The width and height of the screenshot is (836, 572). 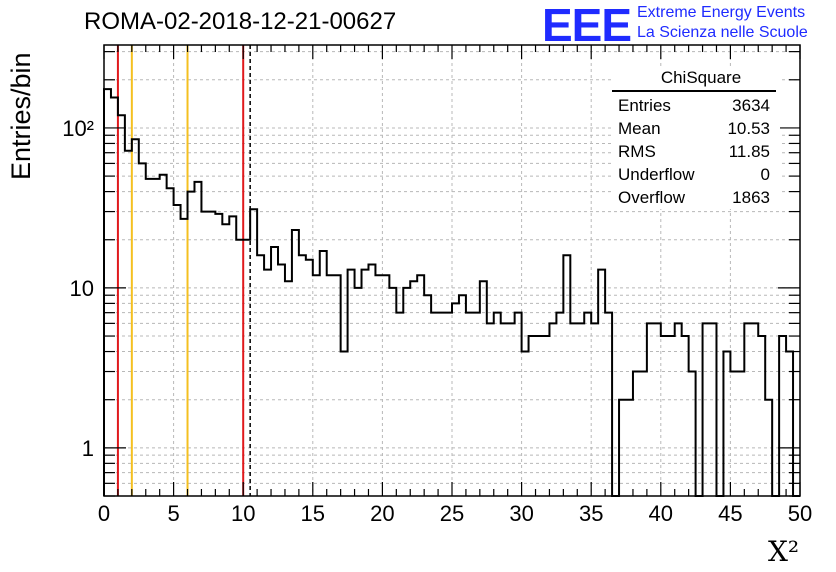 What do you see at coordinates (313, 513) in the screenshot?
I see `x-tick-label: 15` at bounding box center [313, 513].